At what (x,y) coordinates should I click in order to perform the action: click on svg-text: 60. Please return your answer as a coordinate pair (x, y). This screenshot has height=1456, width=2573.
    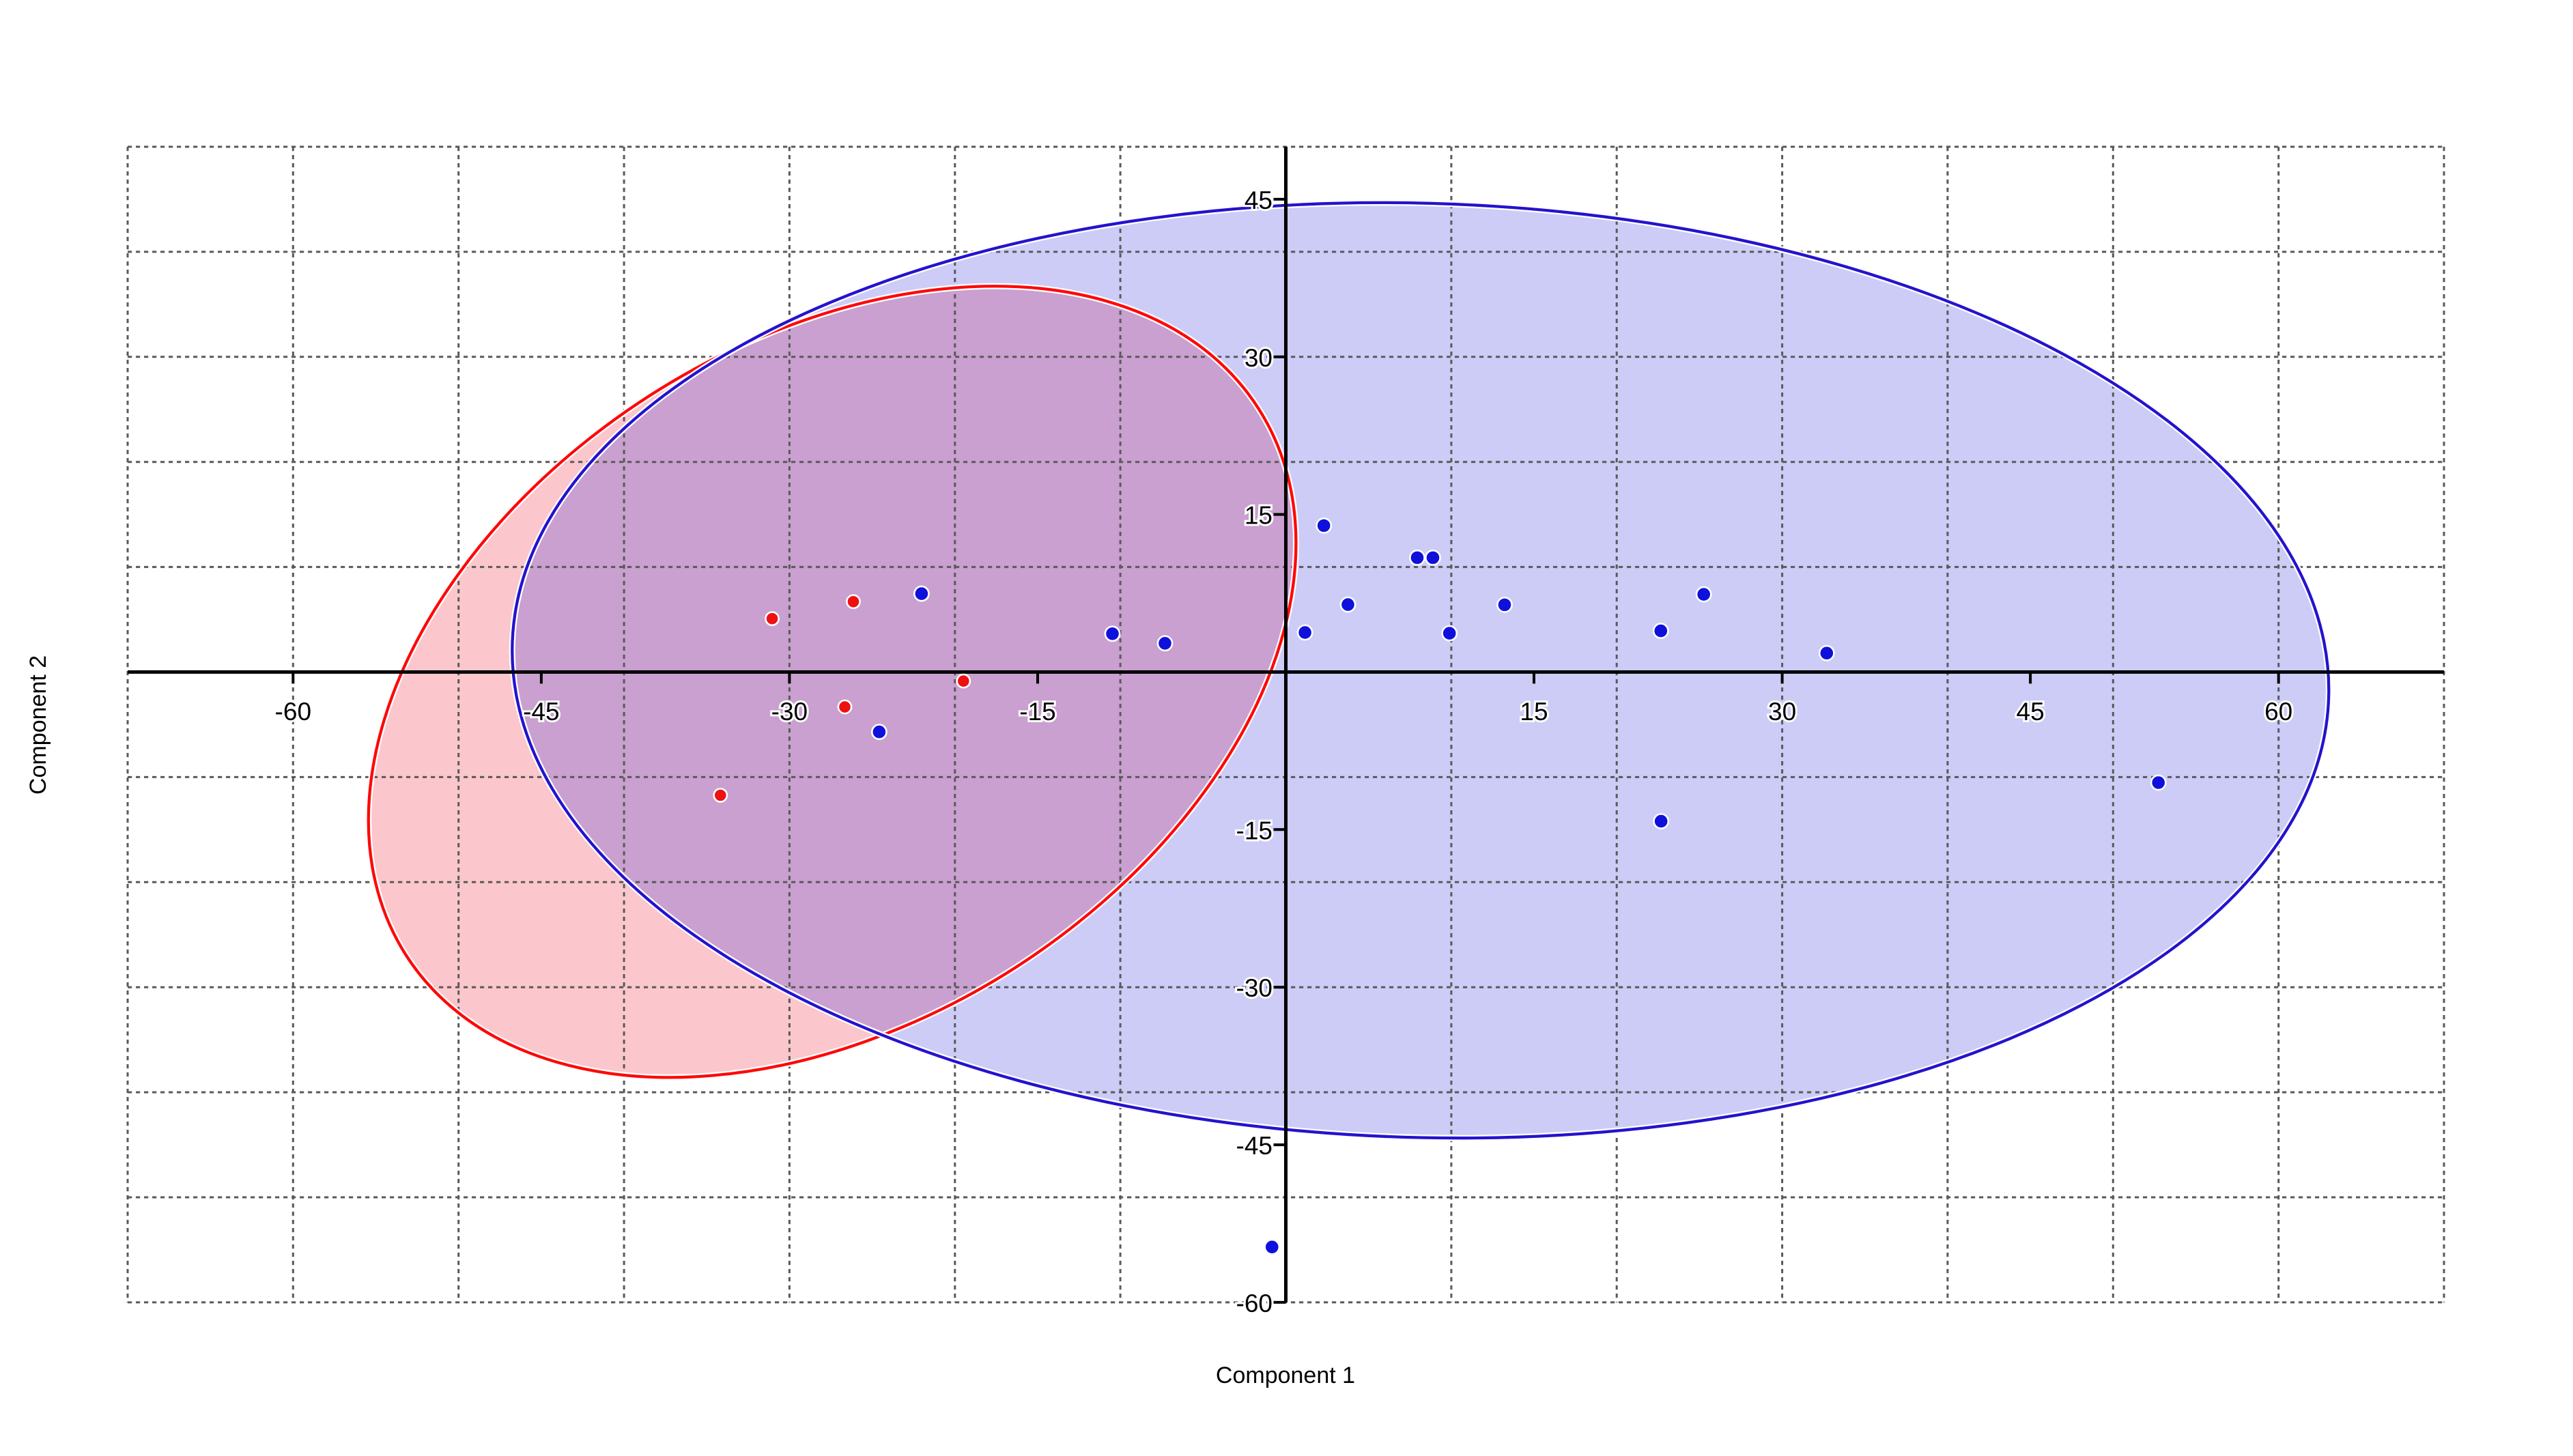
    Looking at the image, I should click on (2278, 712).